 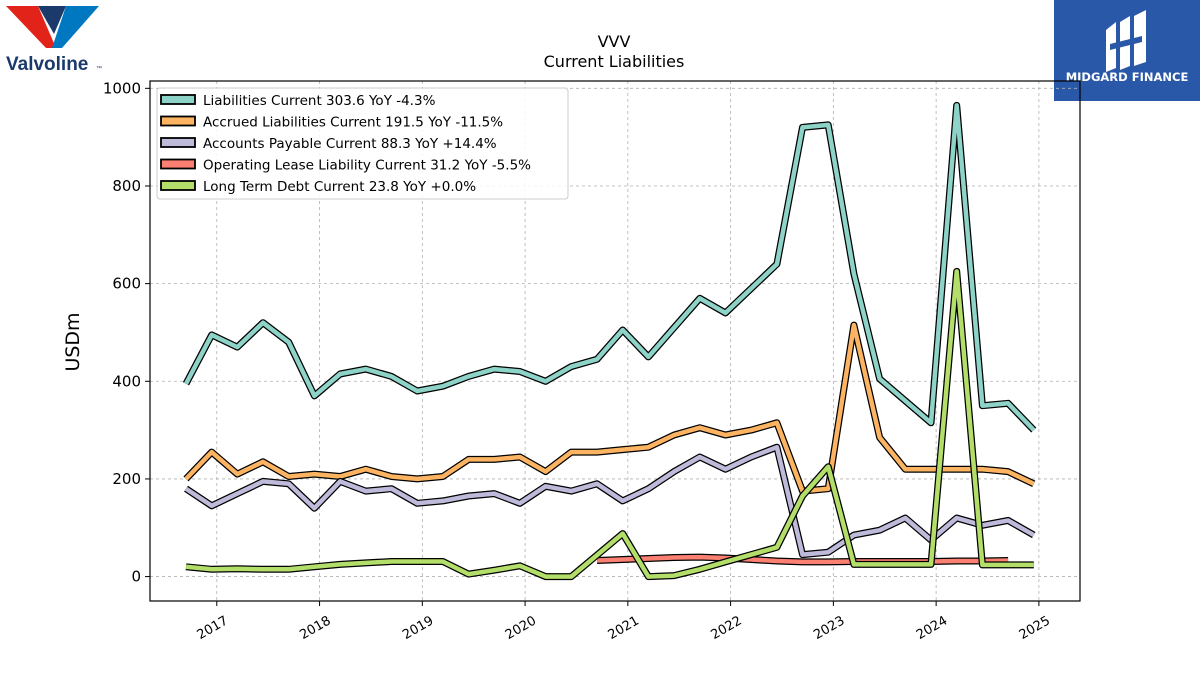 I want to click on y-tick-label: 1000, so click(x=122, y=88).